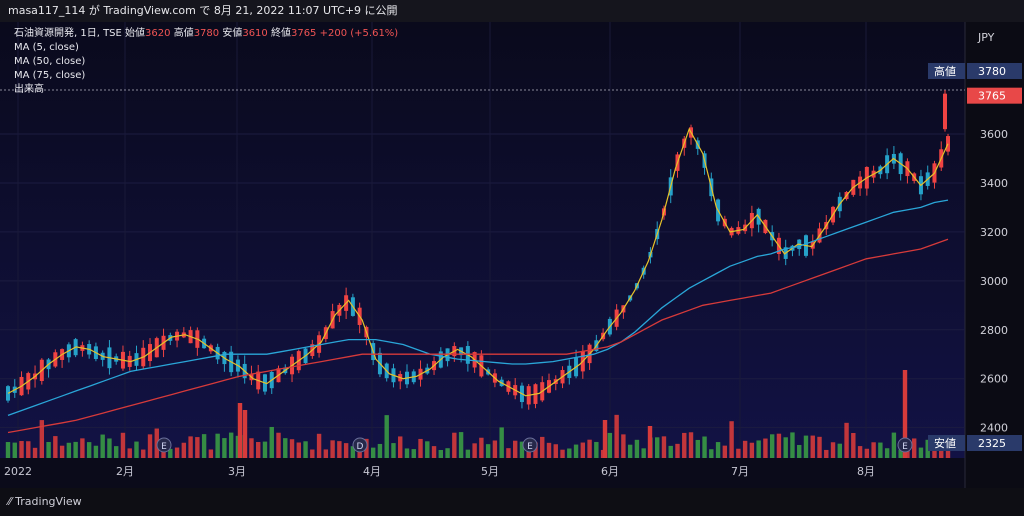 The image size is (1024, 516). What do you see at coordinates (232, 33) in the screenshot?
I see `low-label: 安値` at bounding box center [232, 33].